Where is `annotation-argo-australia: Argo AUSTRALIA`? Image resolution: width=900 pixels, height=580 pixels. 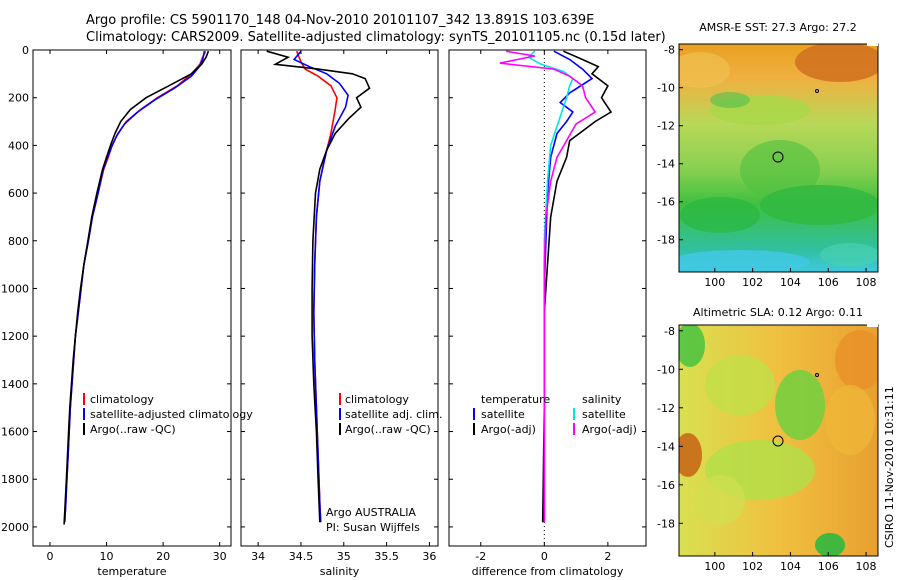
annotation-argo-australia: Argo AUSTRALIA is located at coordinates (371, 512).